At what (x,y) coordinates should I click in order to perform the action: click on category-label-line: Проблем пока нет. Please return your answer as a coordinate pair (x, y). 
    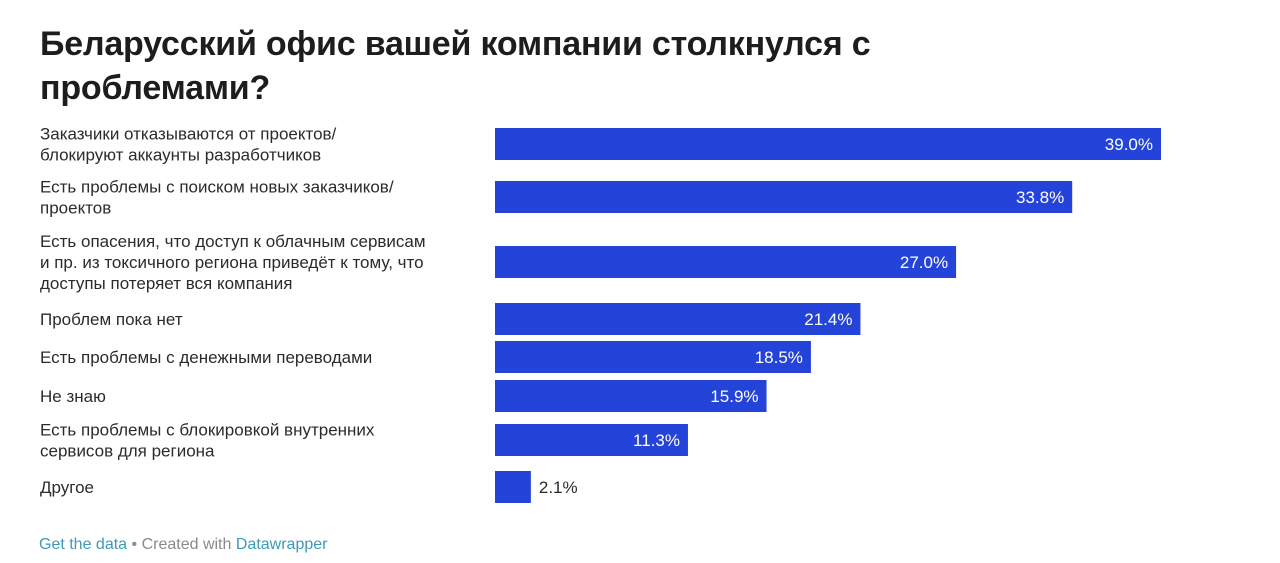
    Looking at the image, I should click on (111, 319).